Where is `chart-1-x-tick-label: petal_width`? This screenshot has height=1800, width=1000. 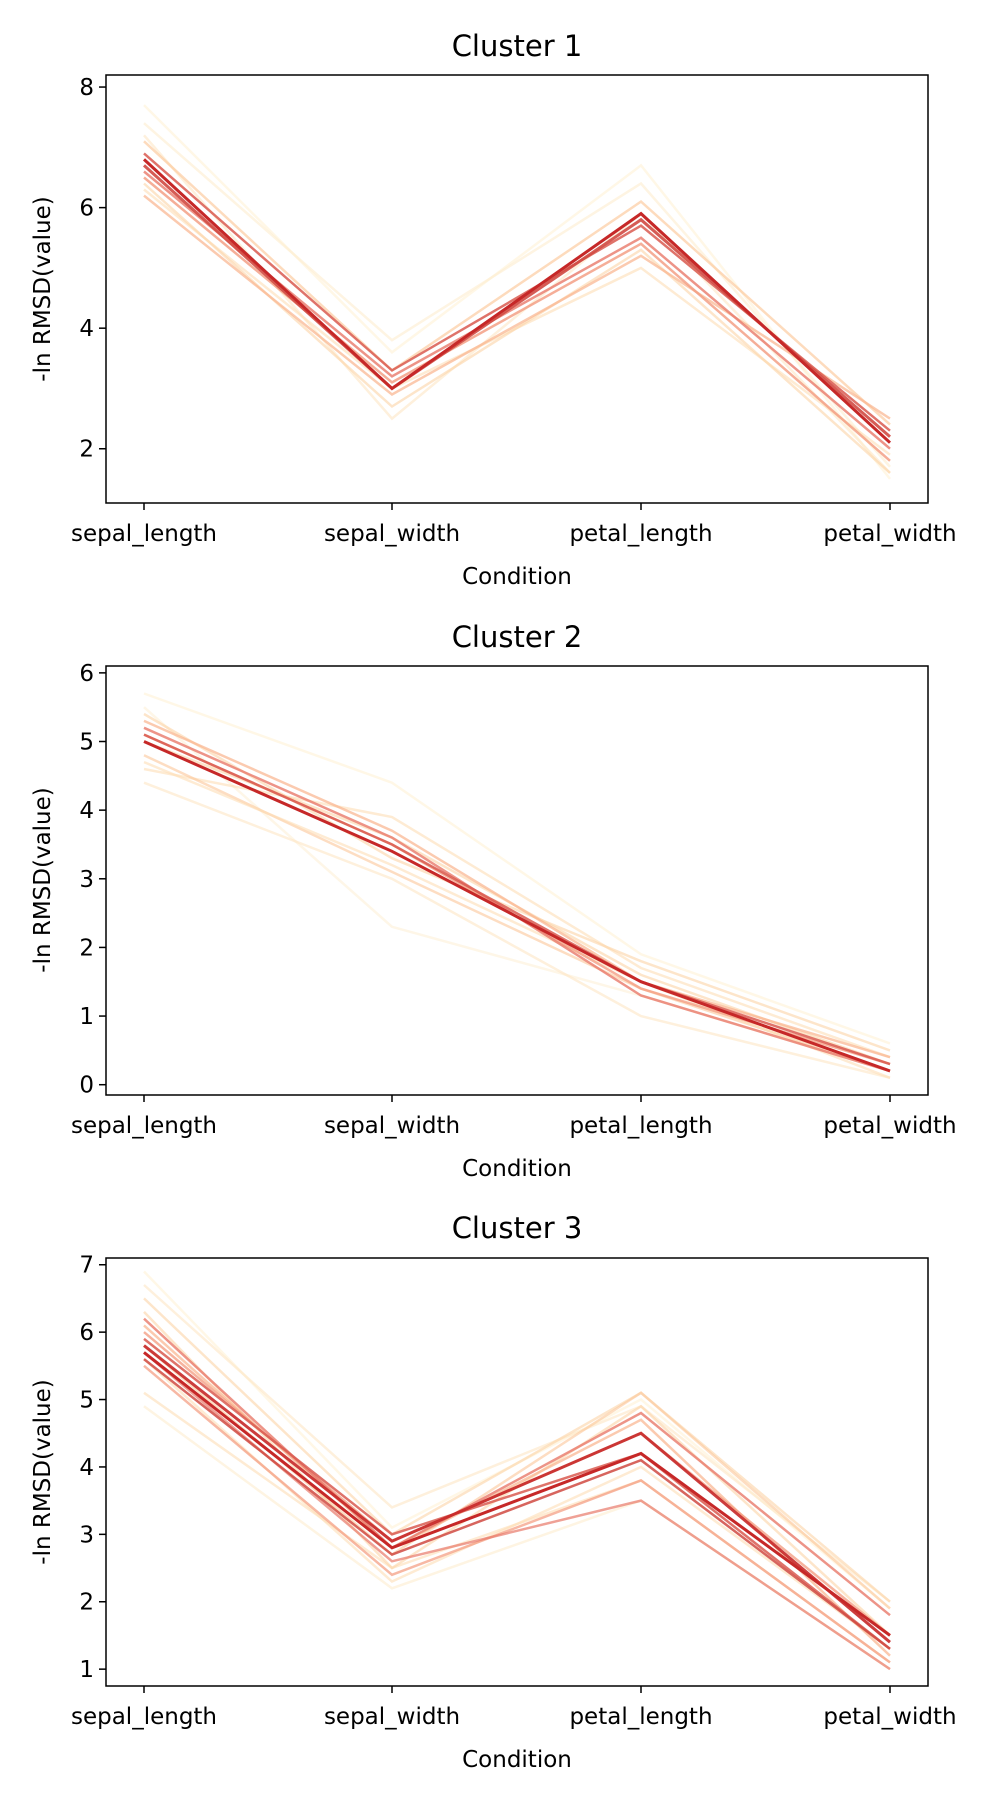 chart-1-x-tick-label: petal_width is located at coordinates (889, 534).